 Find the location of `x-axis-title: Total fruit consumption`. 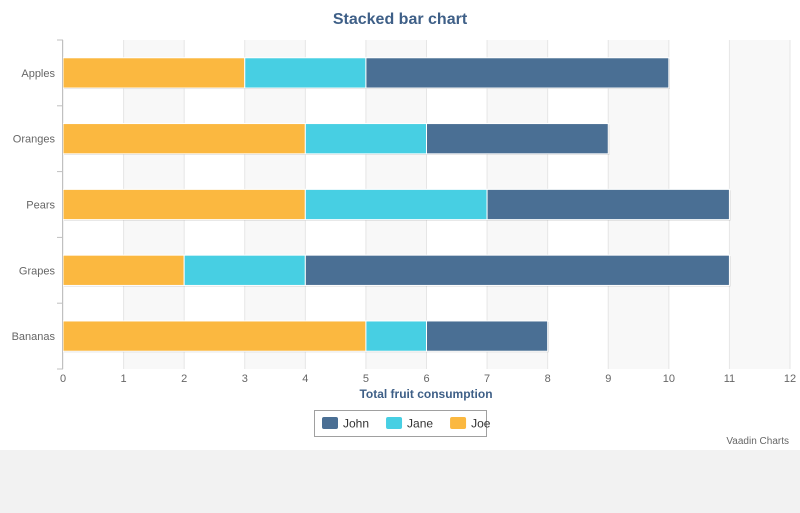

x-axis-title: Total fruit consumption is located at coordinates (425, 394).